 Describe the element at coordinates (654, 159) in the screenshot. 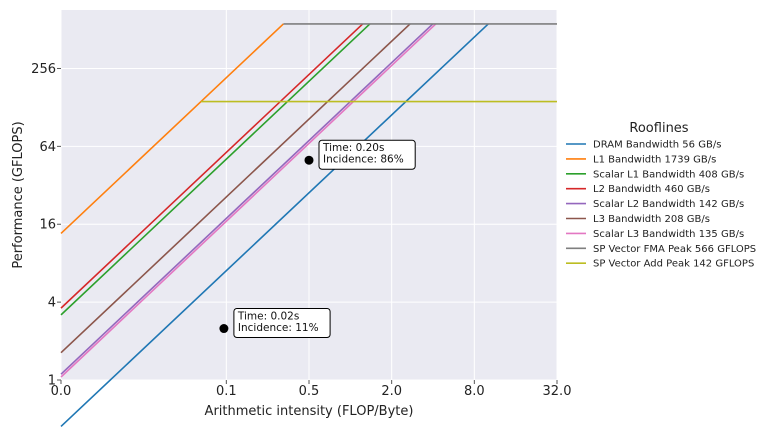

I see `legend-label: L1 Bandwidth 1739 GB/s` at that location.